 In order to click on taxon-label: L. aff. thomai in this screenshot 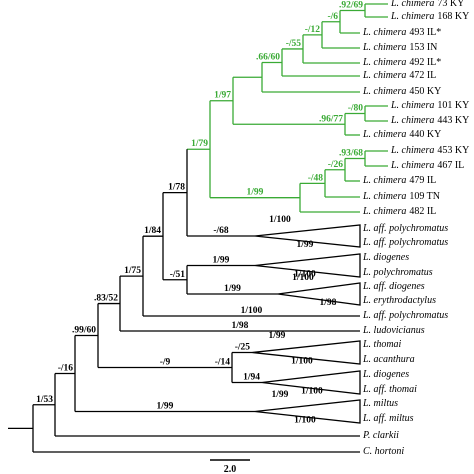, I will do `click(389, 389)`.